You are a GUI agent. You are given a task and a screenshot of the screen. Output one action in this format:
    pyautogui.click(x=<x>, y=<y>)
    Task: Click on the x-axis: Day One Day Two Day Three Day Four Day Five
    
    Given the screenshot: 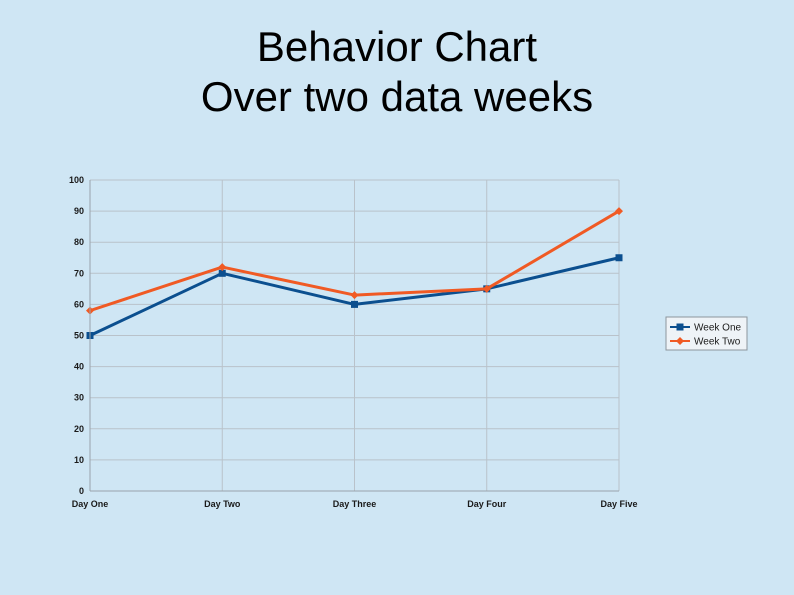 What is the action you would take?
    pyautogui.click(x=355, y=499)
    